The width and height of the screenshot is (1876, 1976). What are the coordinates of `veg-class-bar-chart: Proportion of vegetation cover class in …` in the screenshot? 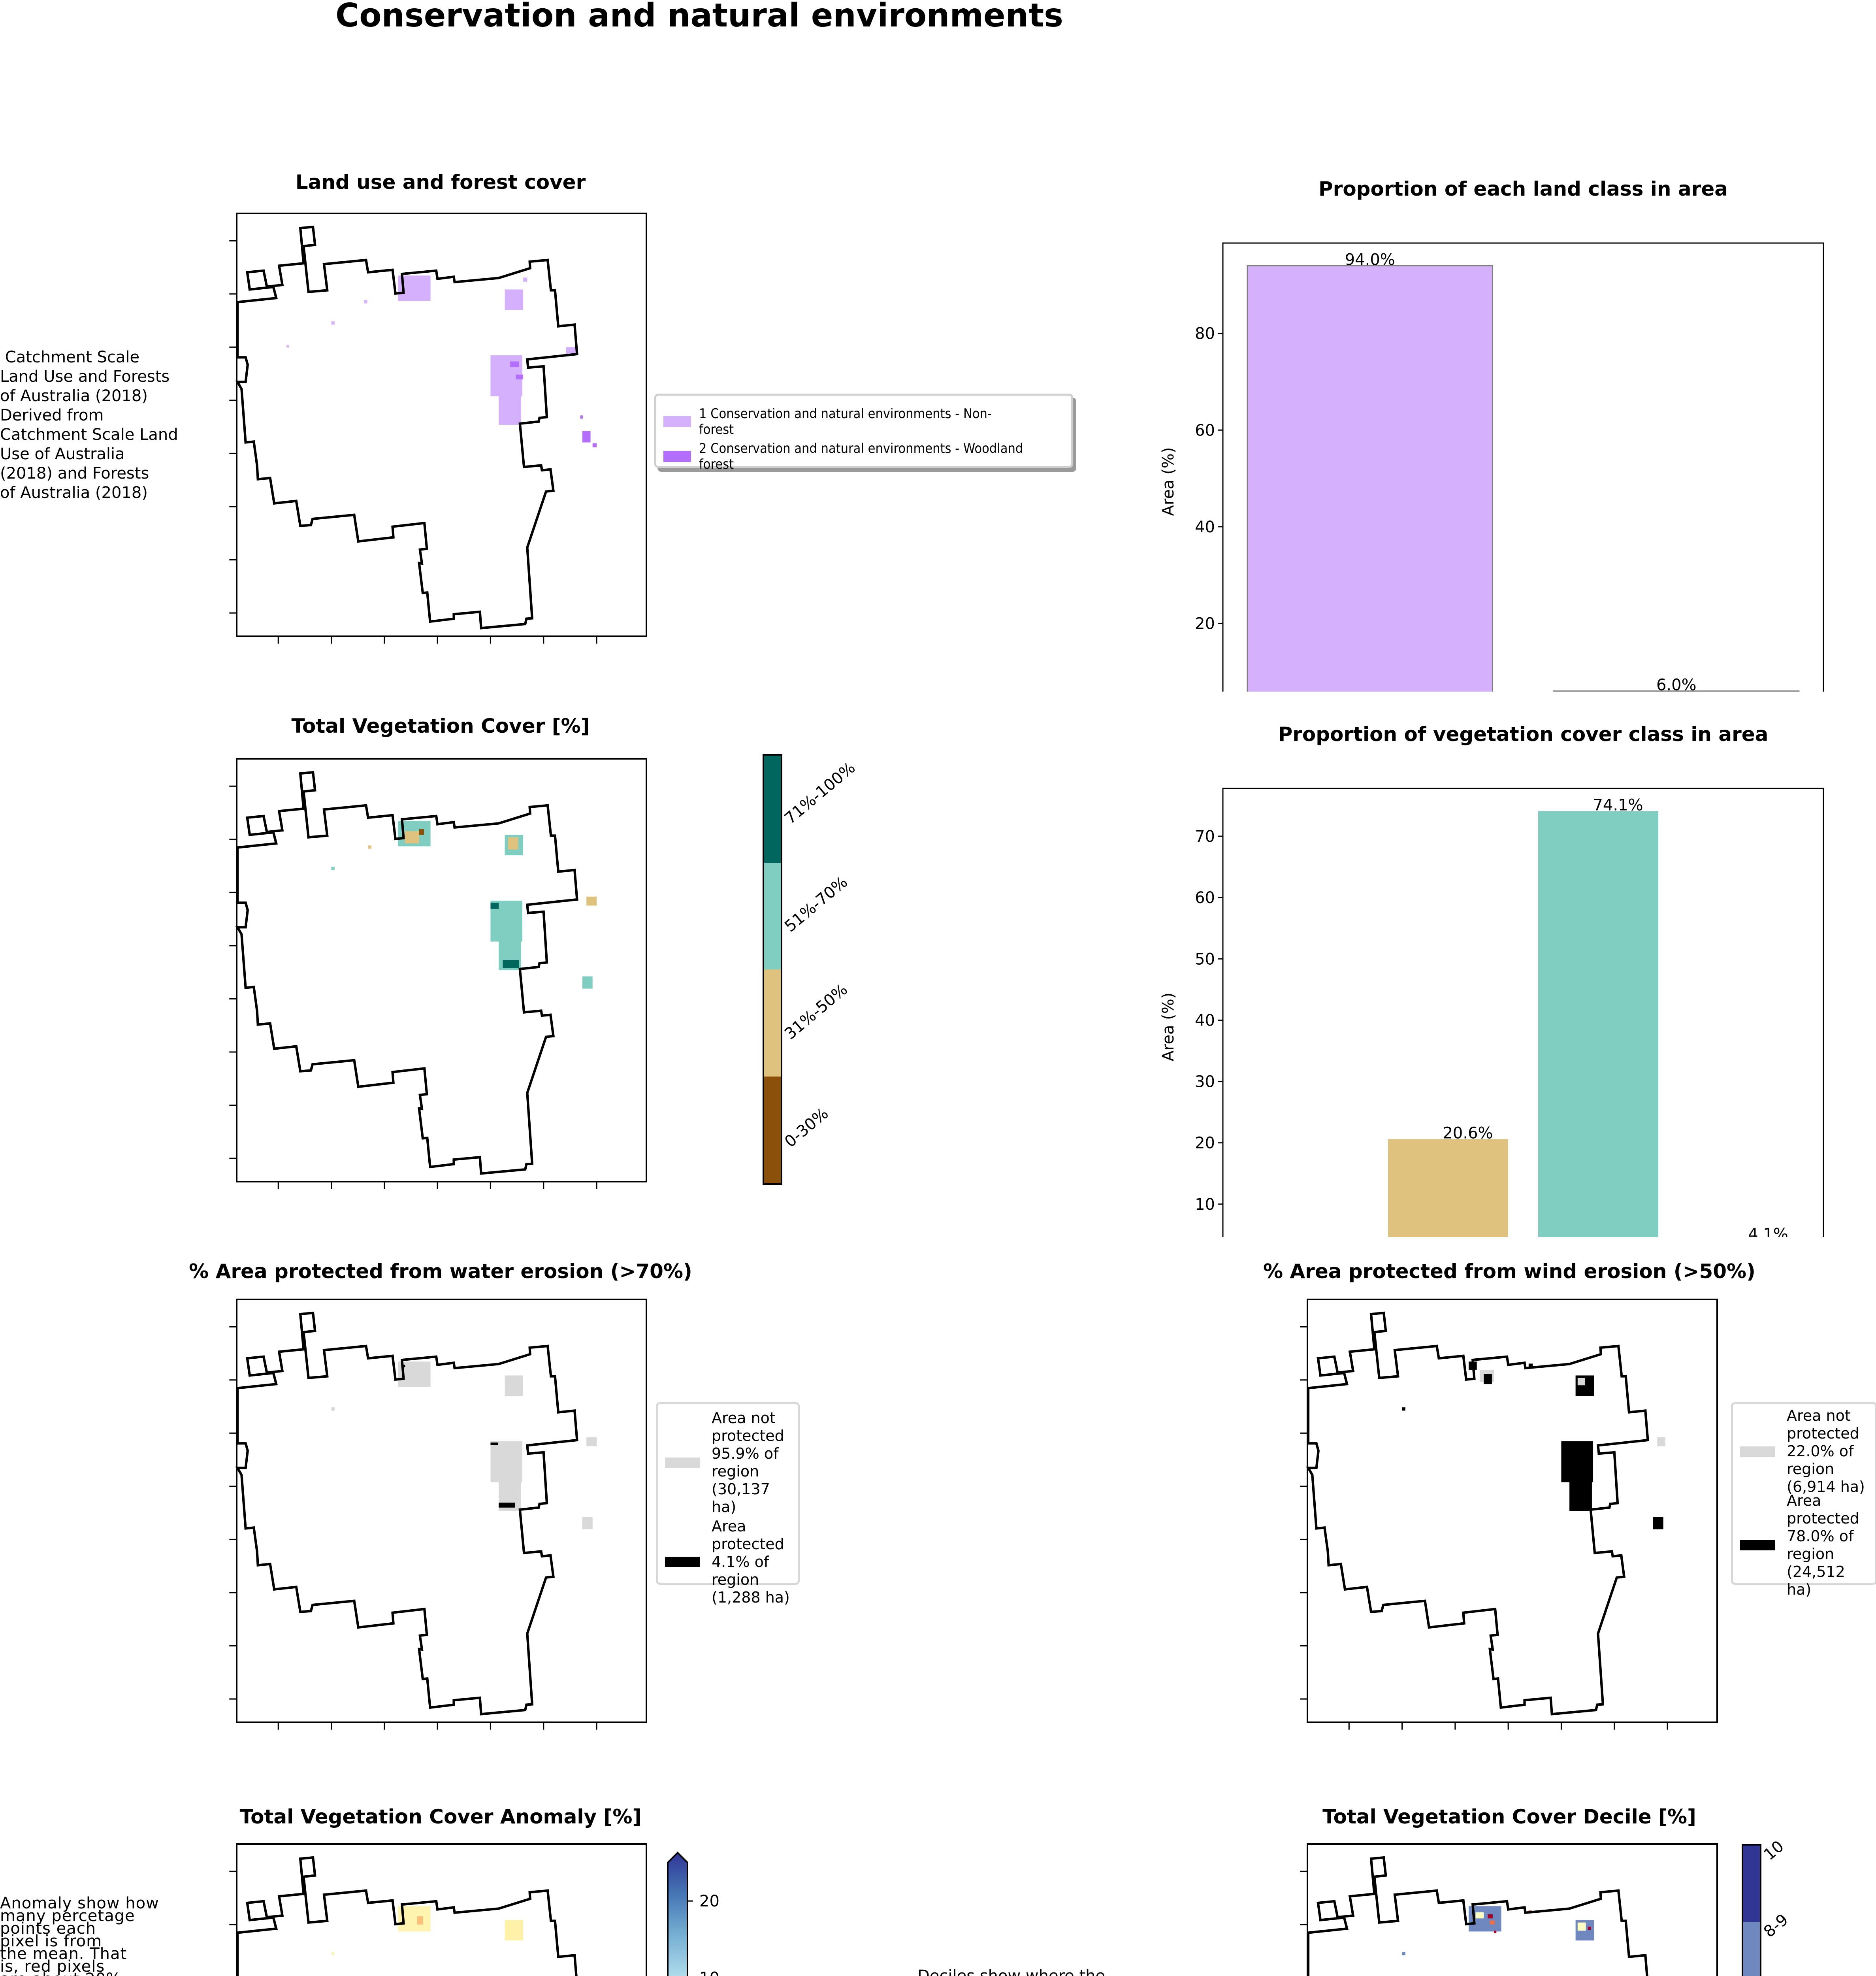 It's located at (1492, 980).